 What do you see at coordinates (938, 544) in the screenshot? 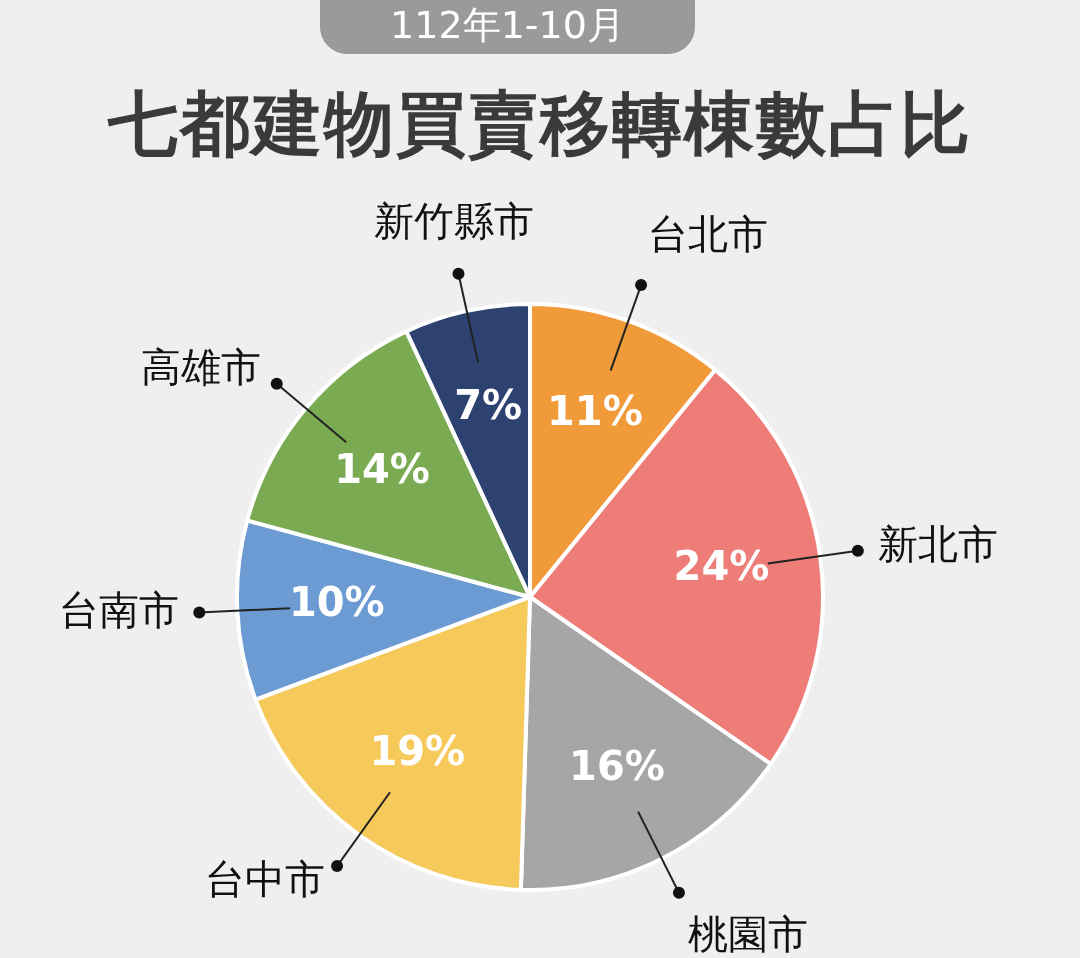
I see `slice-label: 新北市` at bounding box center [938, 544].